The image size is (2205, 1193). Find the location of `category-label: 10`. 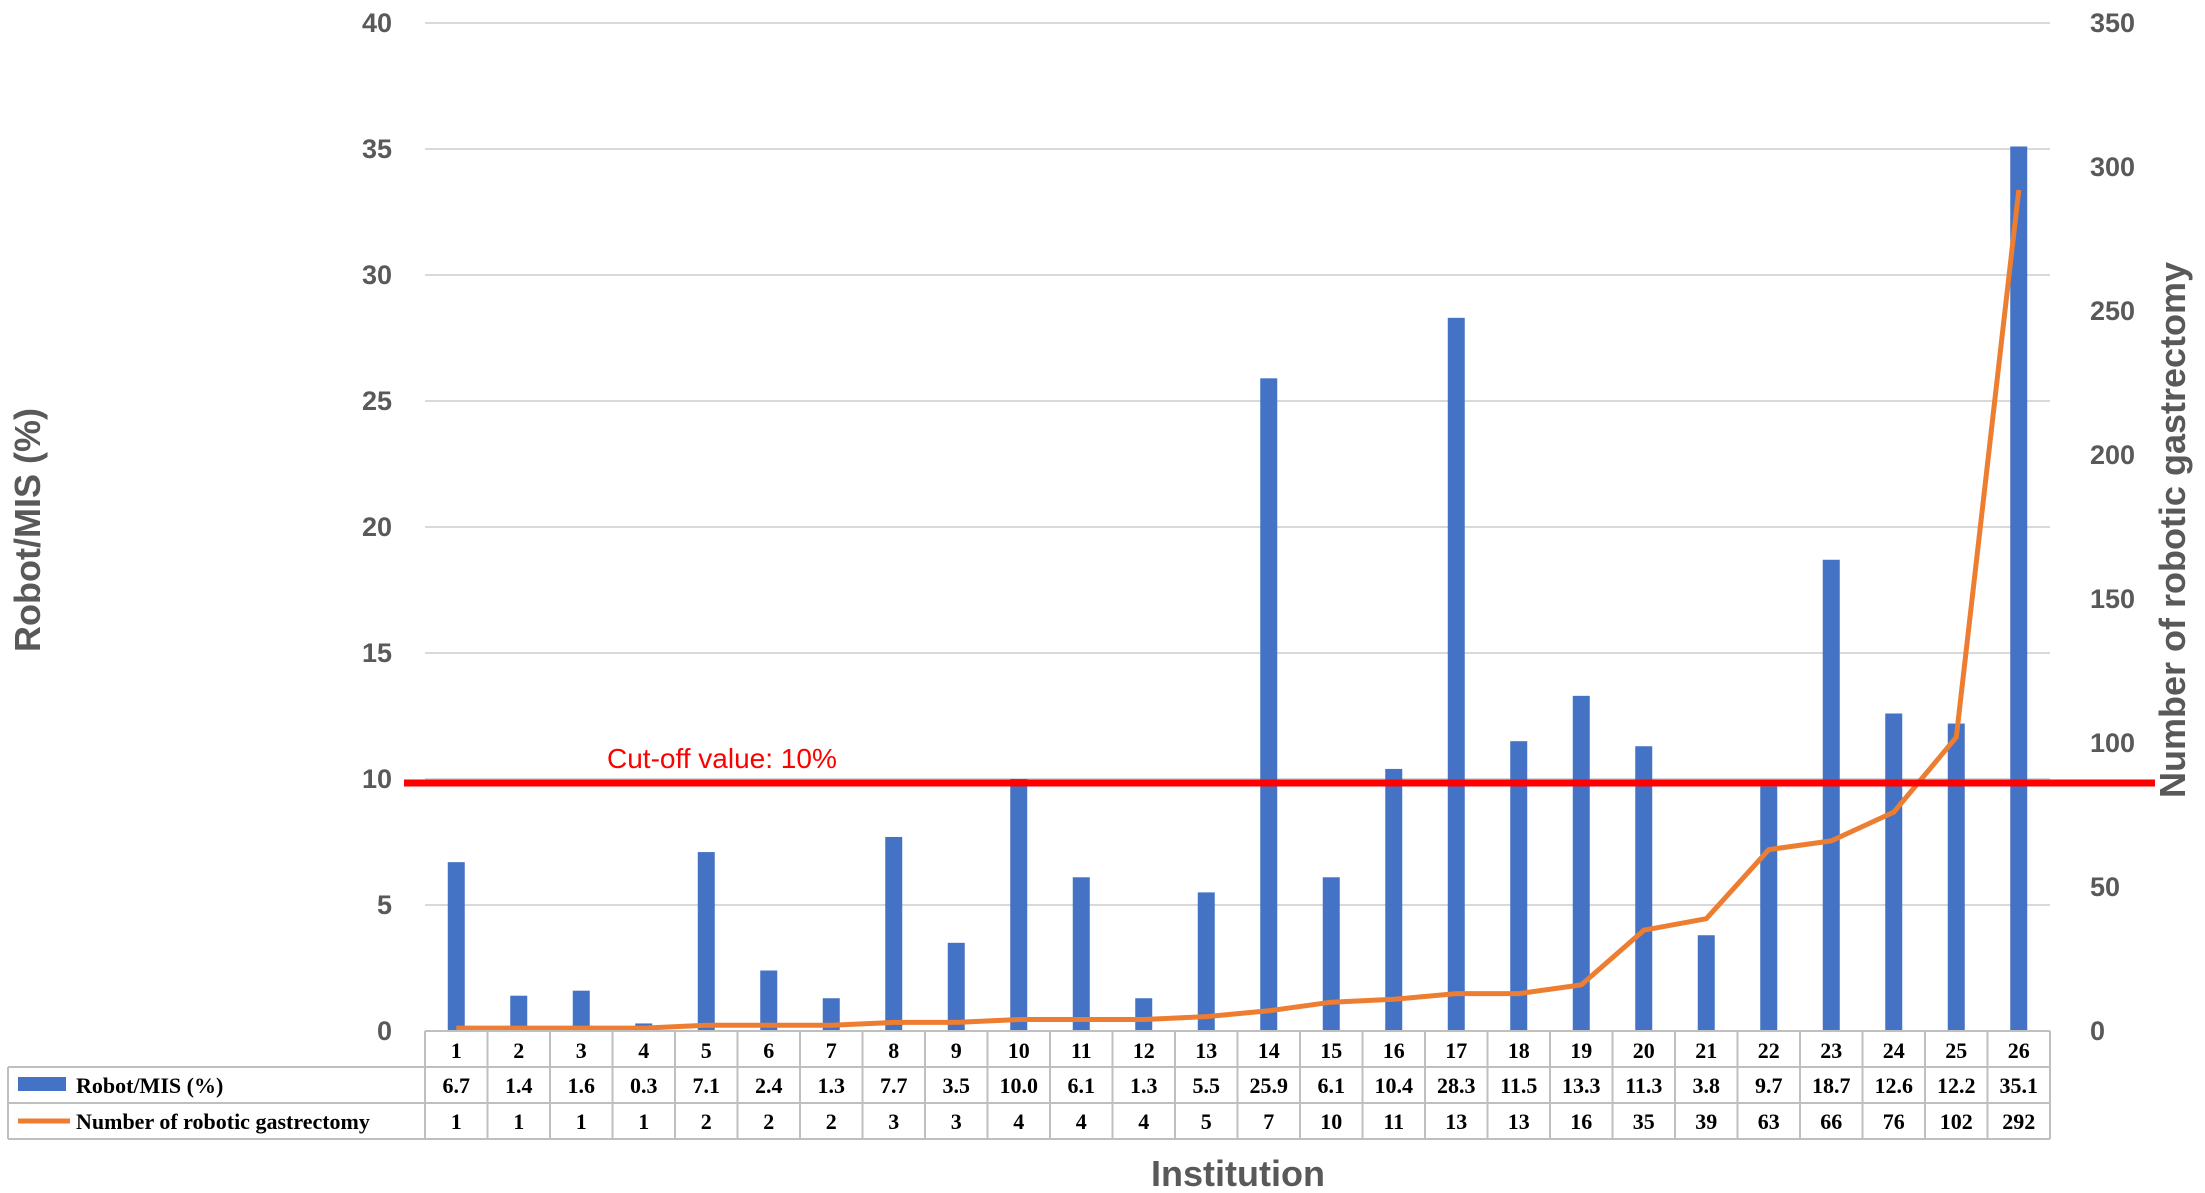

category-label: 10 is located at coordinates (1019, 1050).